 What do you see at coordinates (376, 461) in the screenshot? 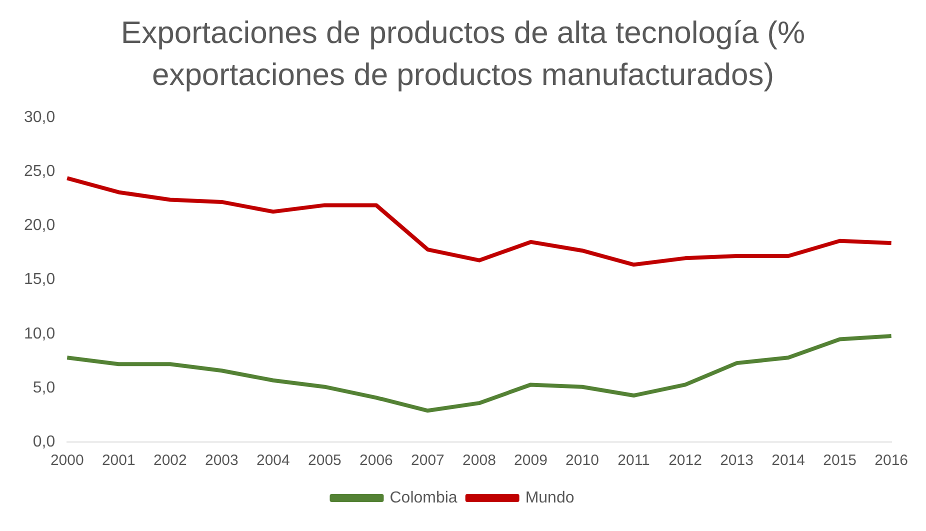
I see `x-tick-label: 2006` at bounding box center [376, 461].